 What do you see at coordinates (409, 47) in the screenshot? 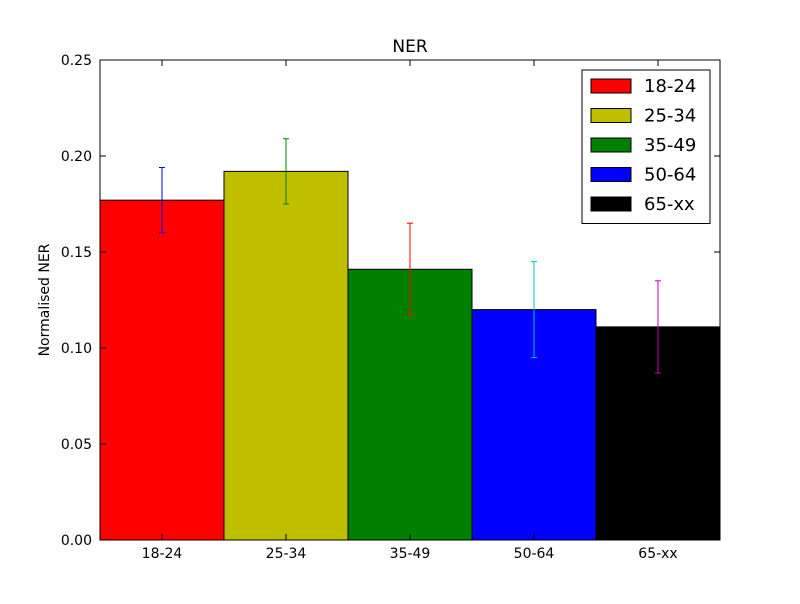
I see `chart-title: NER` at bounding box center [409, 47].